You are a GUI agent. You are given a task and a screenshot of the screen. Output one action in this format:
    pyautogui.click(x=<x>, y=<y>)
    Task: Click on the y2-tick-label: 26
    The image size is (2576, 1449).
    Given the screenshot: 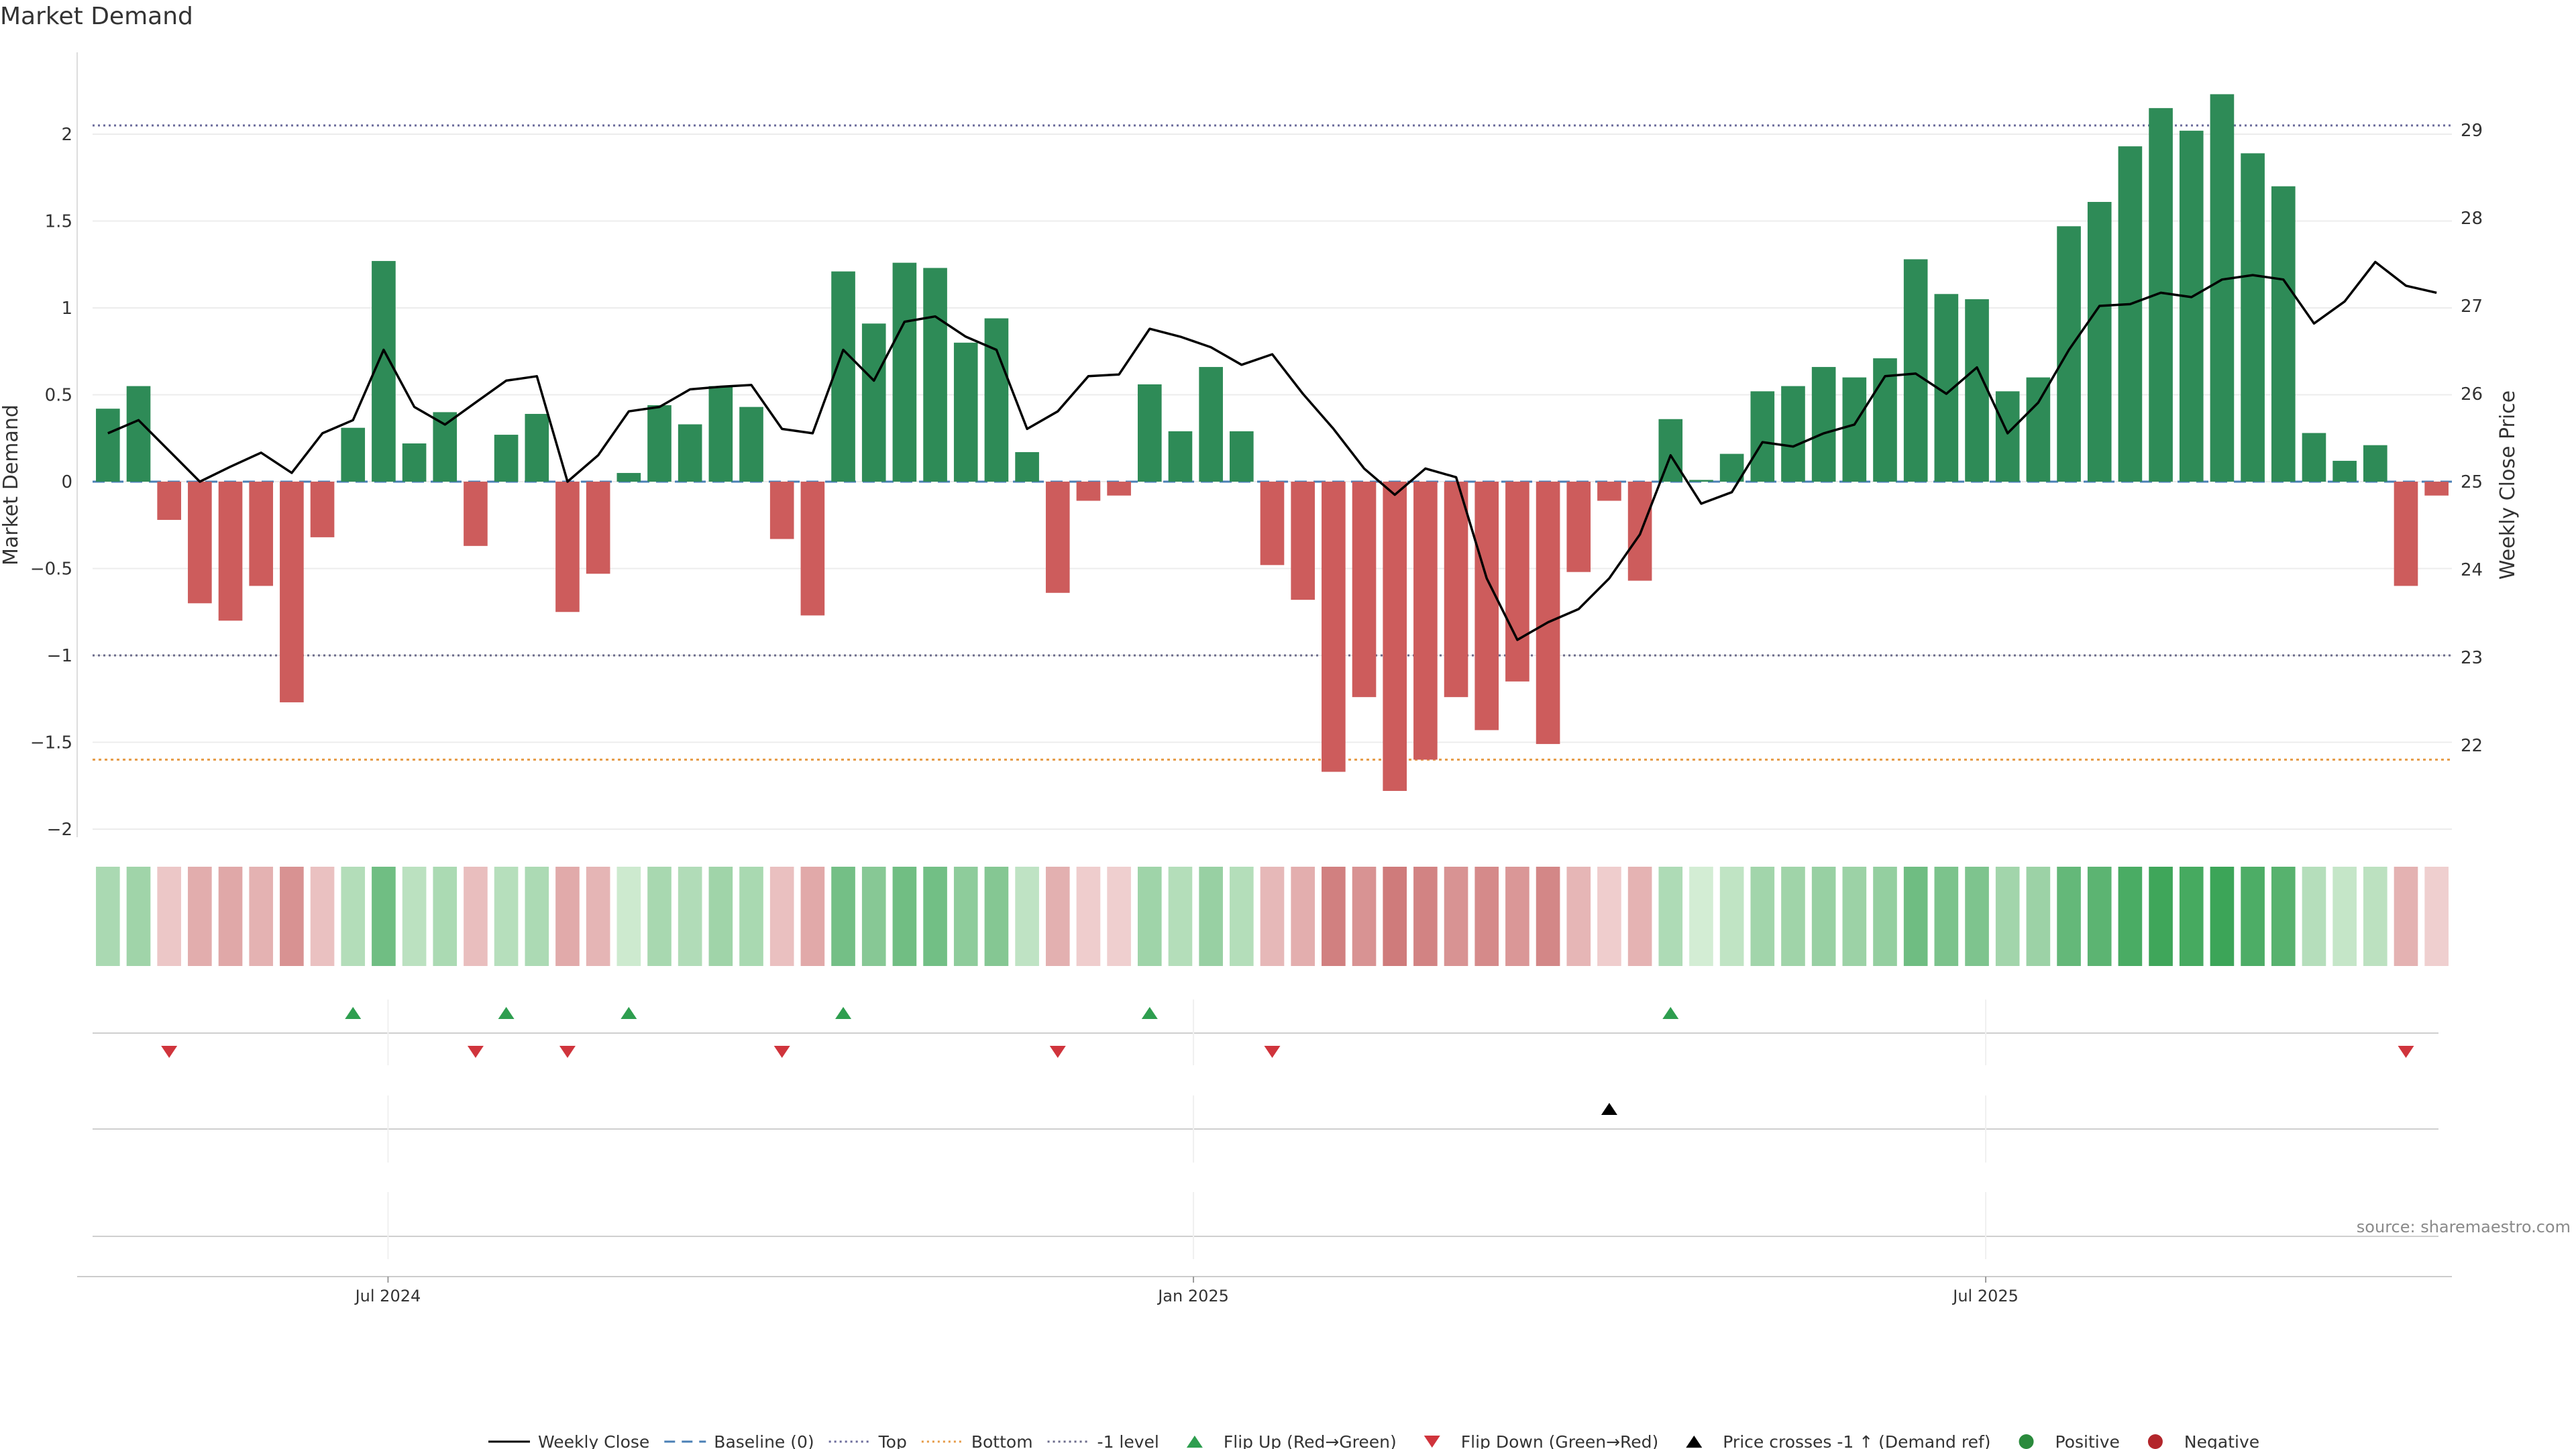 What is the action you would take?
    pyautogui.click(x=2472, y=394)
    